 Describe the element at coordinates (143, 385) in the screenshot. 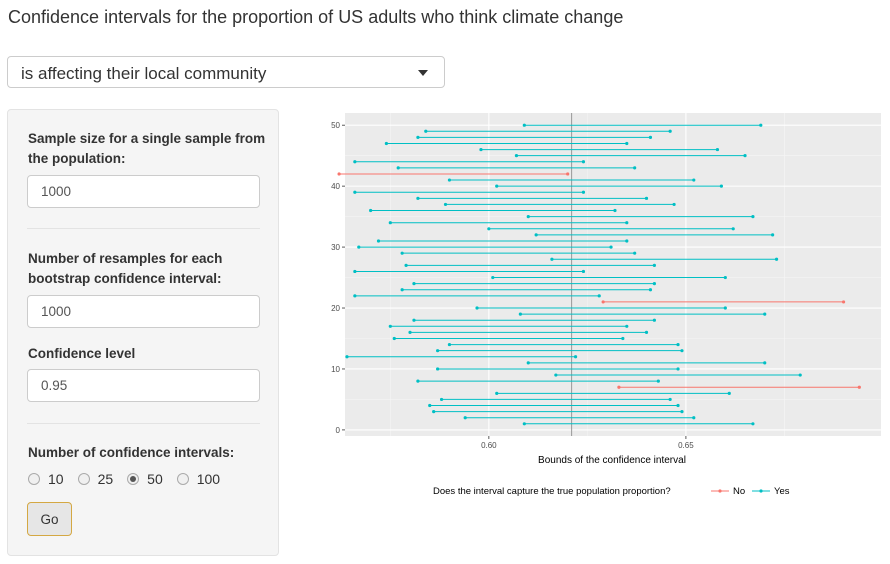

I see `confidence-level-input: 0.95` at that location.